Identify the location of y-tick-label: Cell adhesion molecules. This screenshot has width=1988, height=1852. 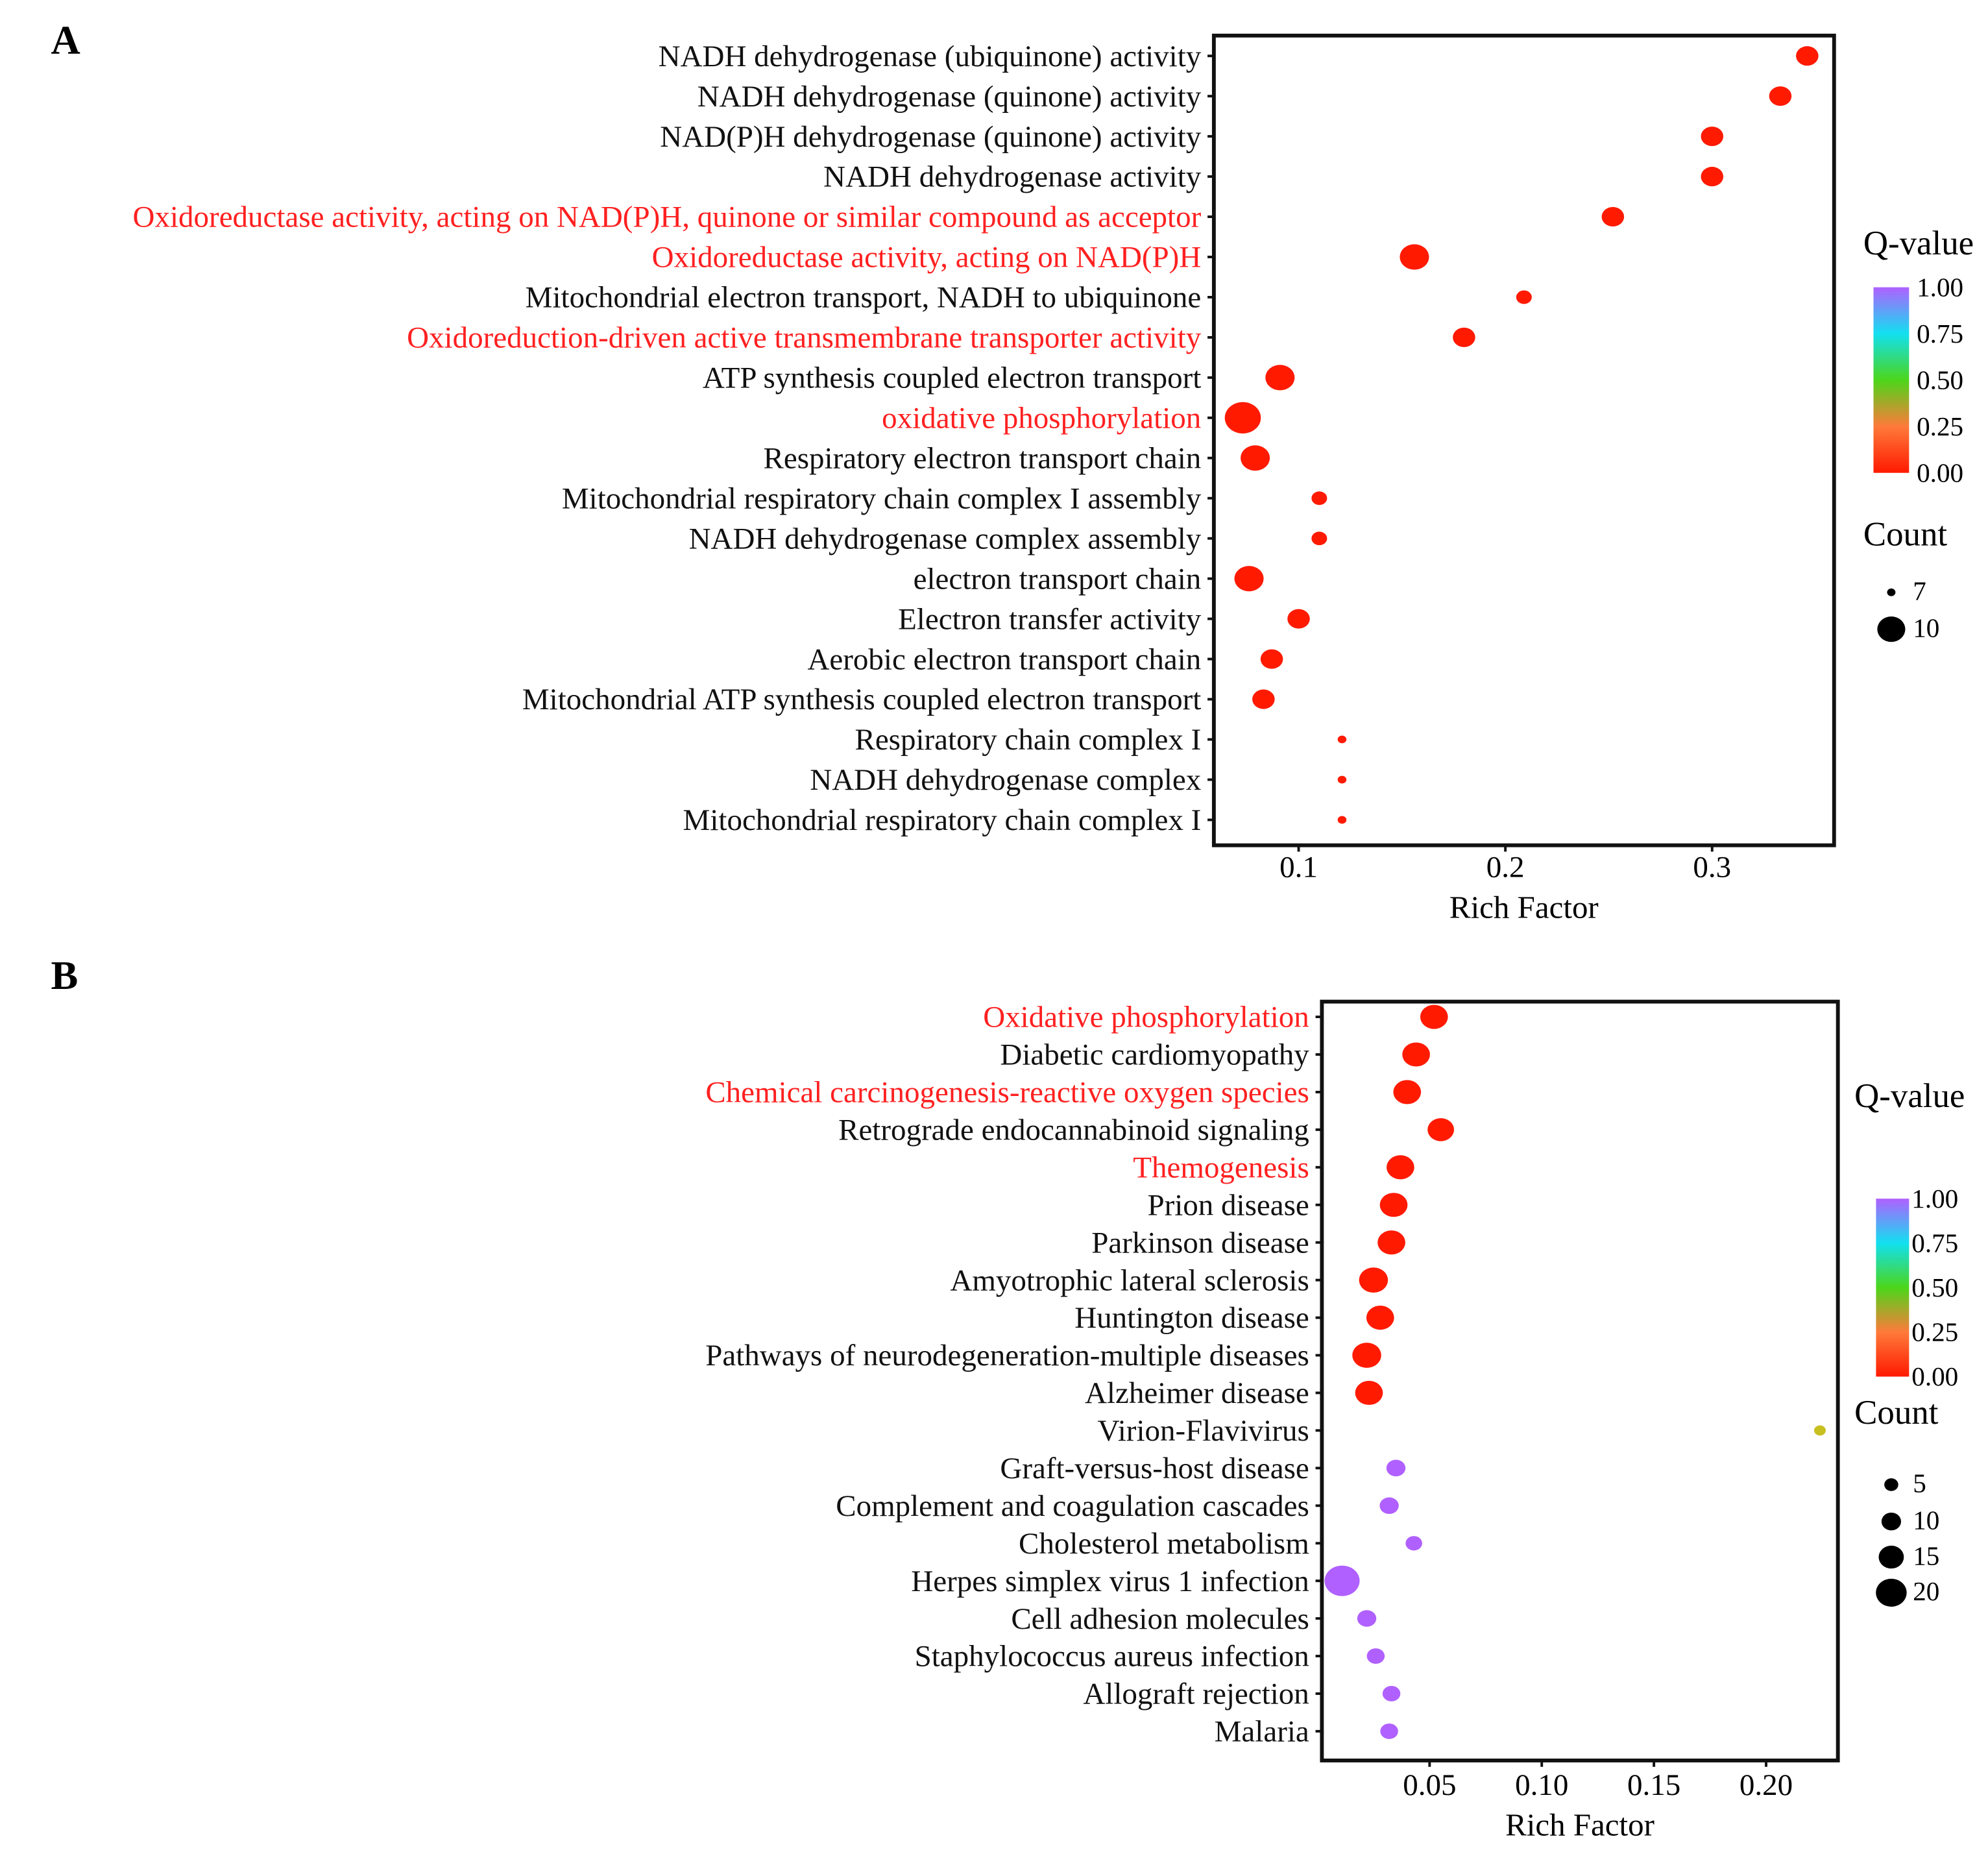
(1160, 1619).